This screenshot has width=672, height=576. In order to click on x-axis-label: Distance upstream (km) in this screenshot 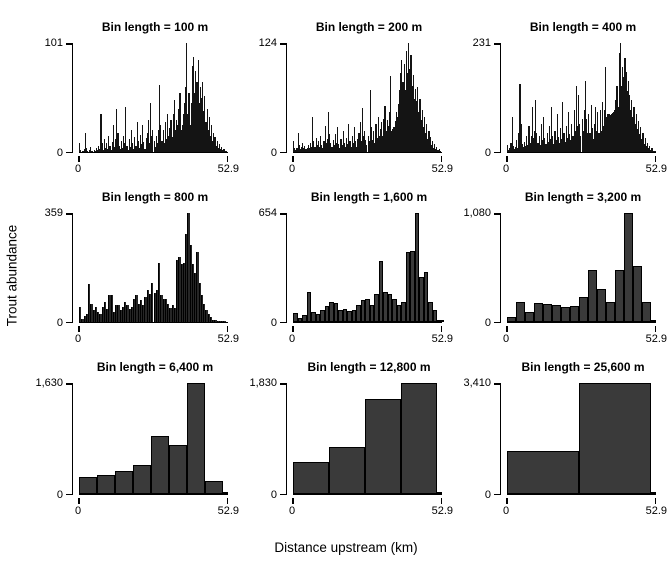, I will do `click(346, 547)`.